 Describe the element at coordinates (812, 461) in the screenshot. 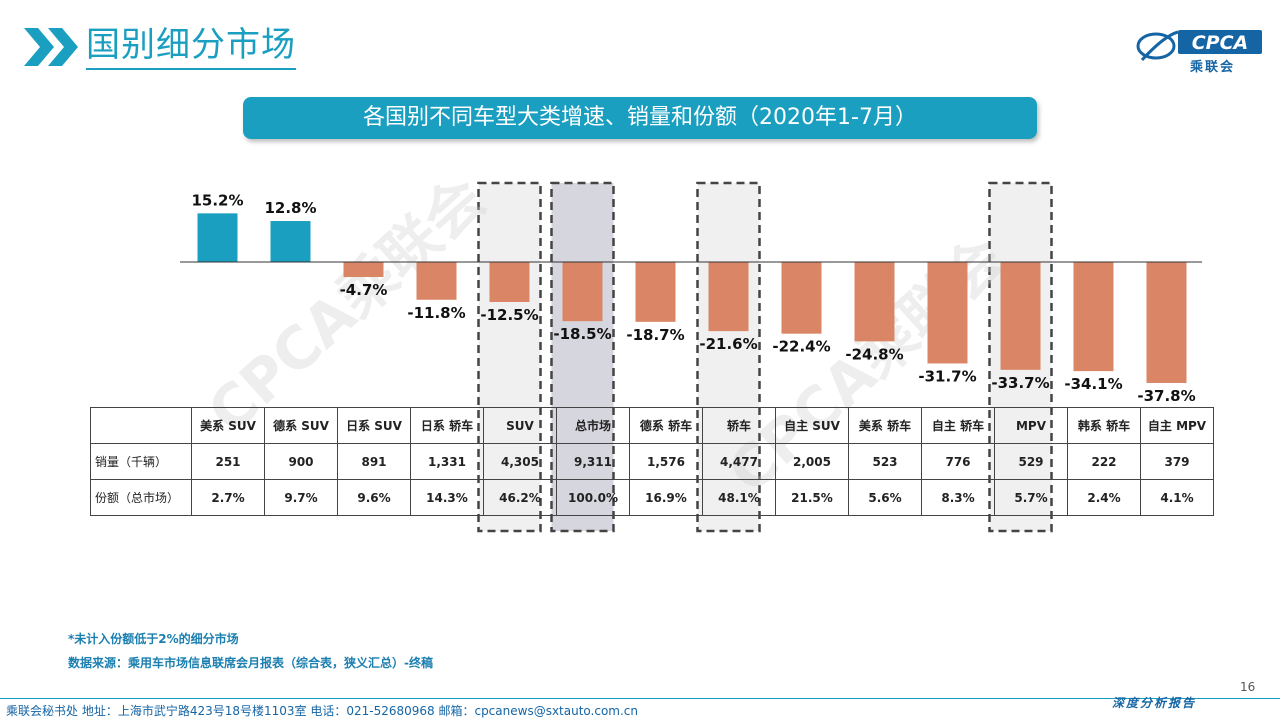

I see `table-cell: 2,005` at that location.